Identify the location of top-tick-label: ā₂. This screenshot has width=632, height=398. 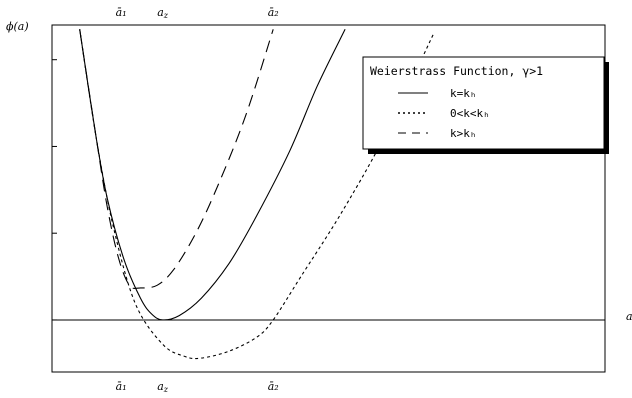
(273, 12).